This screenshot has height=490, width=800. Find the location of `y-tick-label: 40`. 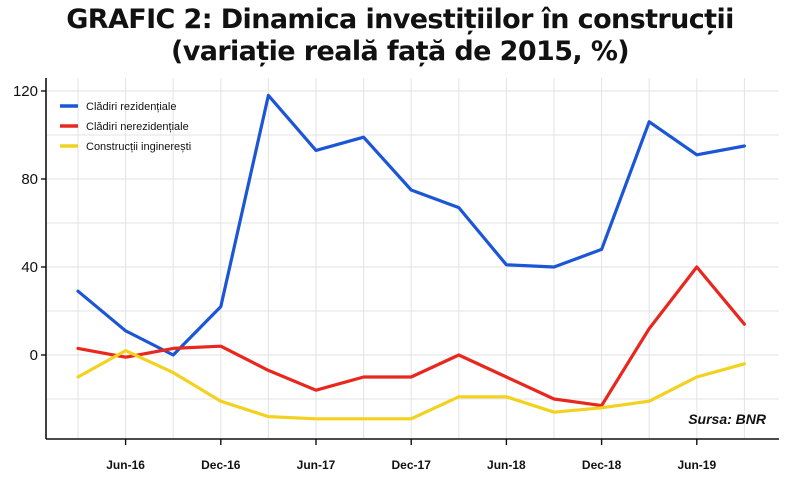

y-tick-label: 40 is located at coordinates (29, 267).